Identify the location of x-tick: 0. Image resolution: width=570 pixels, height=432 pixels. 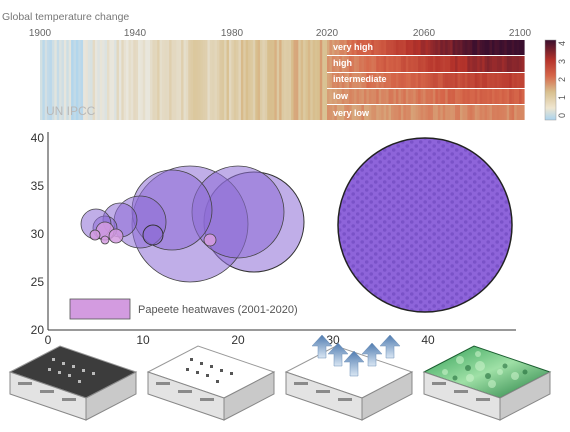
(48, 340).